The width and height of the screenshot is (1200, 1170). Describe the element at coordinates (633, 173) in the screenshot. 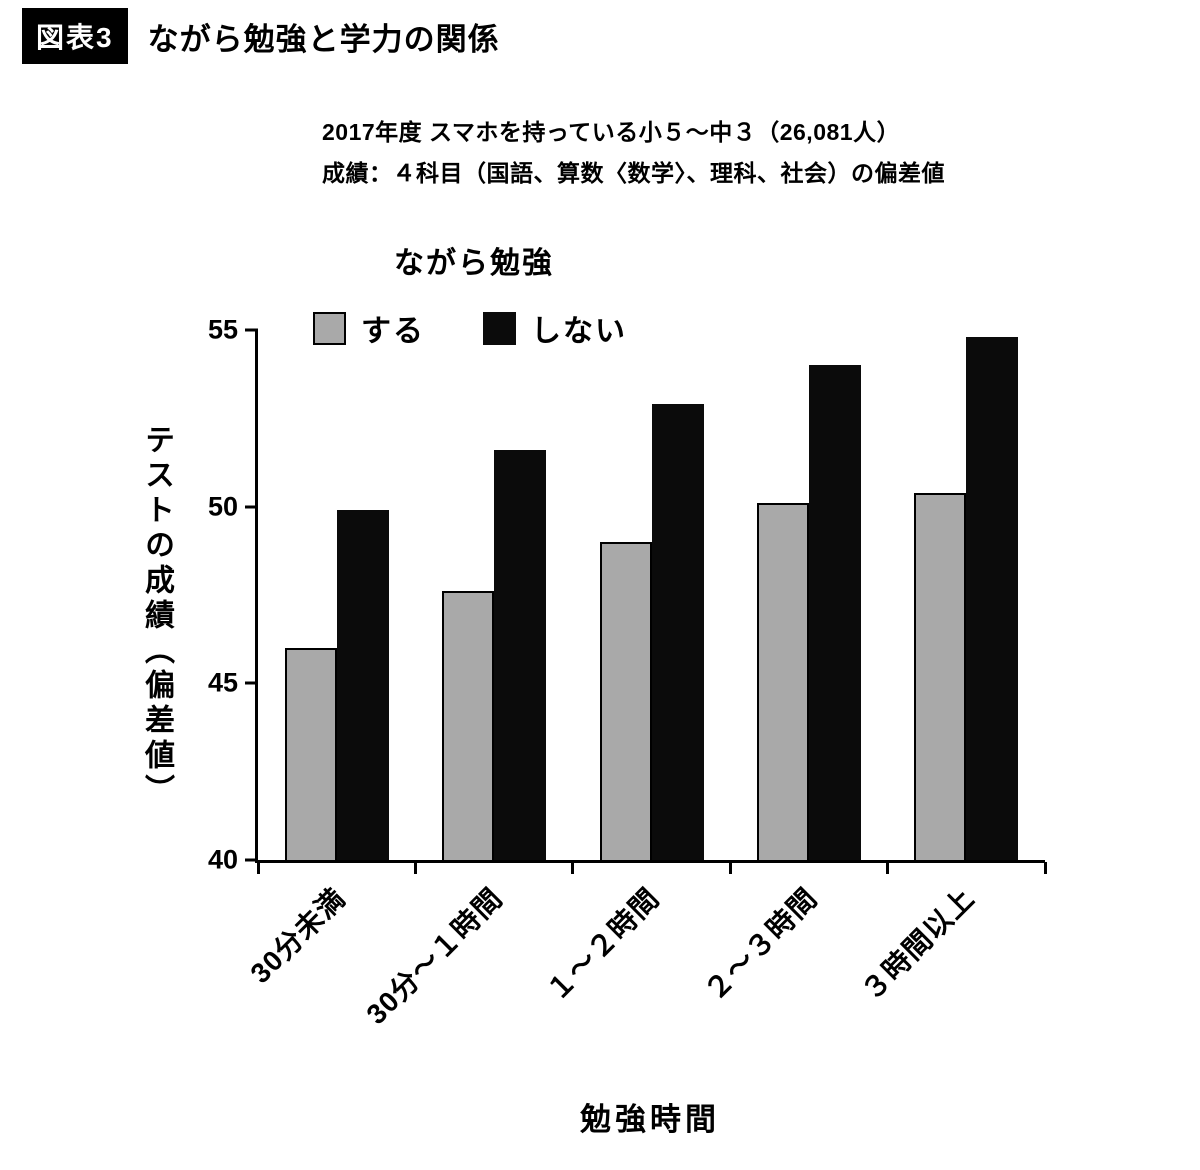

I see `subtitle-line-2: 成績：４科目（国語、算数〈数学〉、理科、社会）の偏差値` at that location.